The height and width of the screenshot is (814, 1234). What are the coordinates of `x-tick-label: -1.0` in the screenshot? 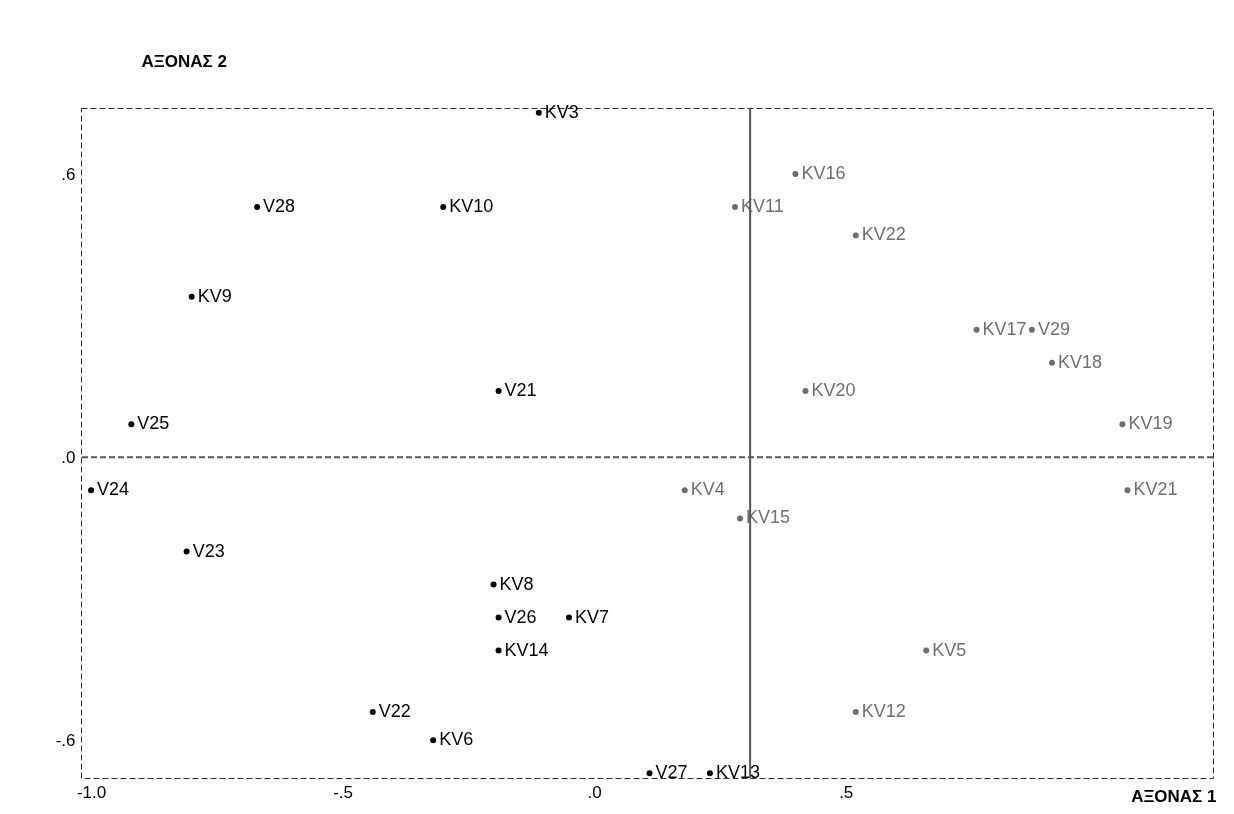 It's located at (91, 792).